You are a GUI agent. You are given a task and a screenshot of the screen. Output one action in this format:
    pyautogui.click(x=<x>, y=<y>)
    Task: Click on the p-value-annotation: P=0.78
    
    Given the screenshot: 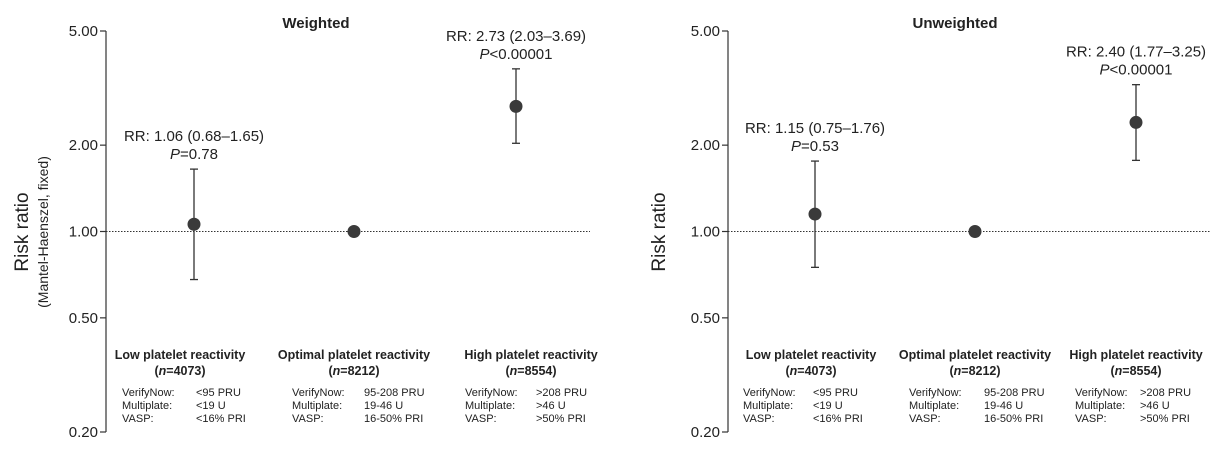 What is the action you would take?
    pyautogui.click(x=194, y=154)
    